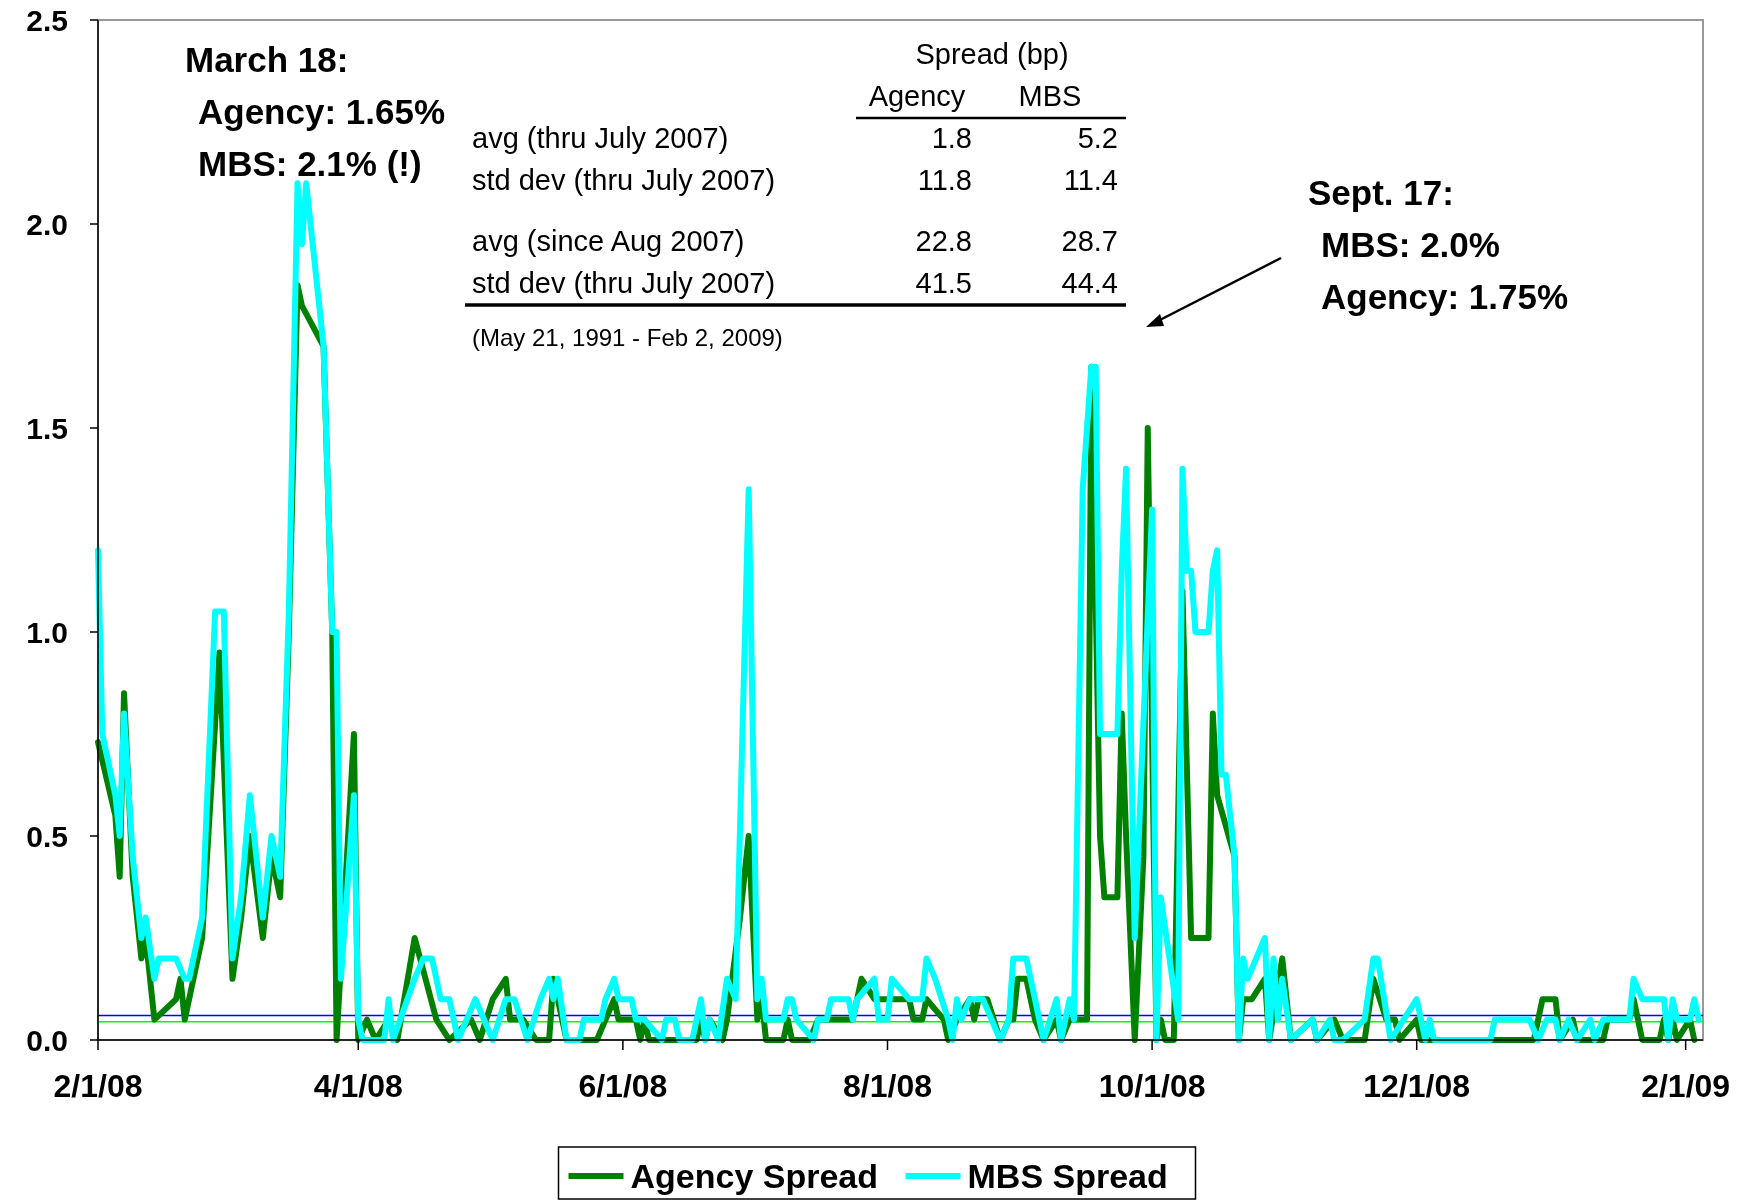  What do you see at coordinates (1050, 96) in the screenshot?
I see `annotation: MBS` at bounding box center [1050, 96].